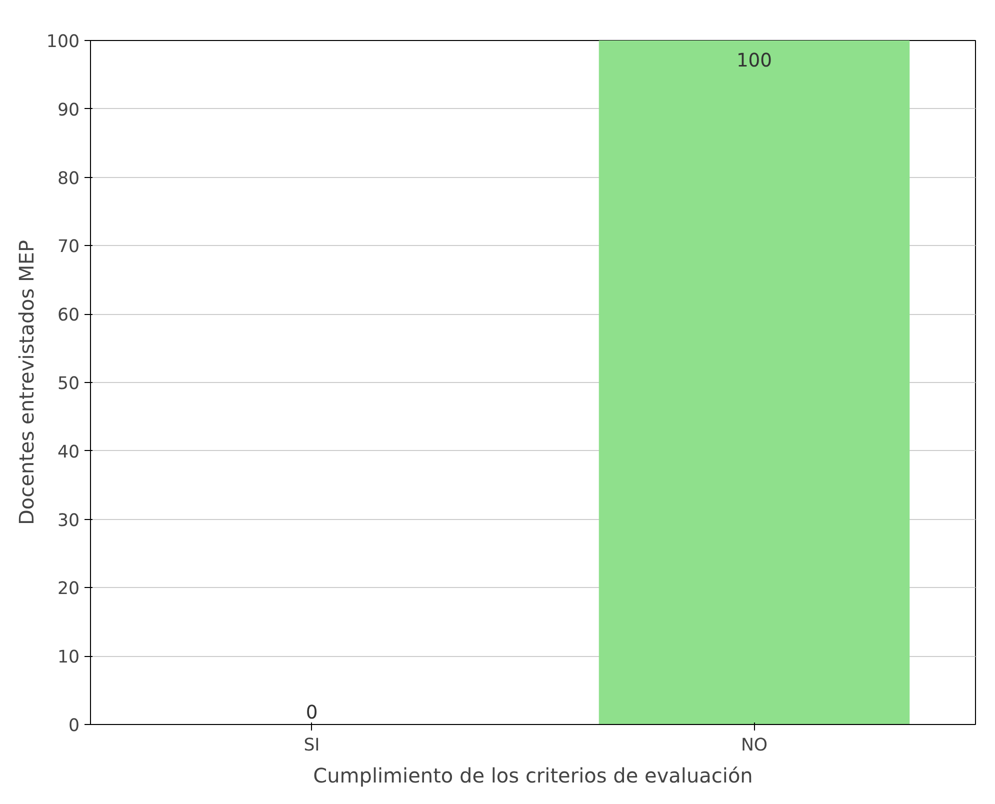 This screenshot has width=995, height=804. Describe the element at coordinates (312, 746) in the screenshot. I see `x-tick-label: SI` at that location.